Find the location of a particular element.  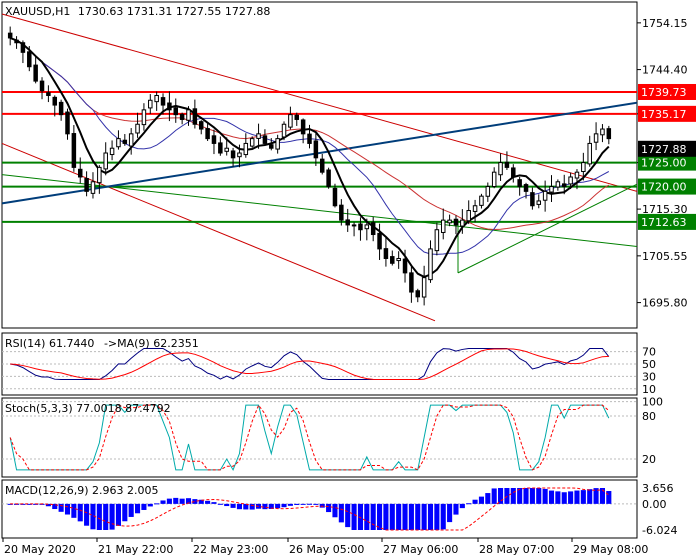

stoch-signal-line is located at coordinates (309, 437).